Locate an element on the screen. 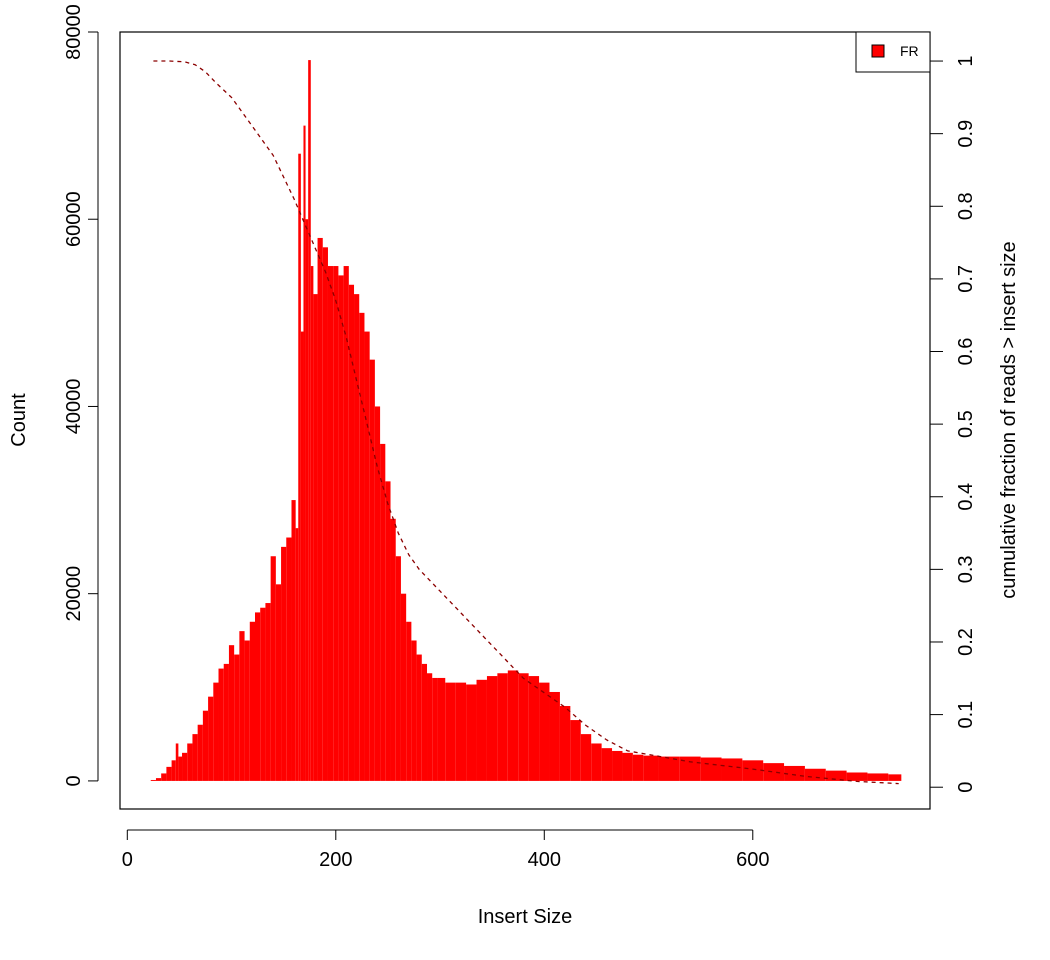 The height and width of the screenshot is (960, 1050). y-tick-label: 40000 is located at coordinates (74, 407).